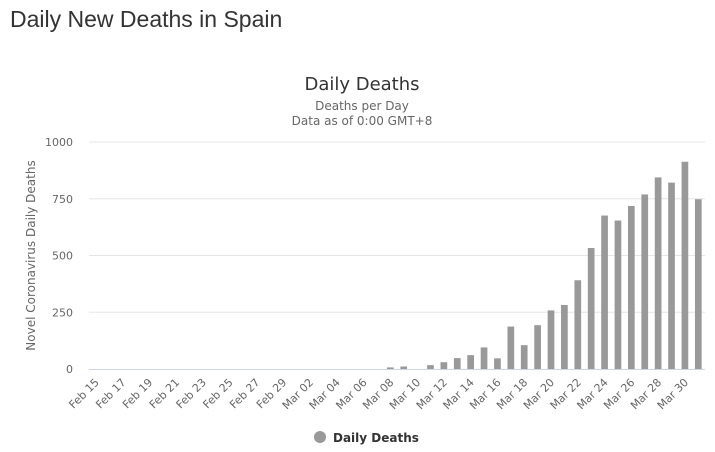 This screenshot has width=715, height=452. What do you see at coordinates (362, 106) in the screenshot?
I see `chart-subtitle-line-1: Deaths per Day` at bounding box center [362, 106].